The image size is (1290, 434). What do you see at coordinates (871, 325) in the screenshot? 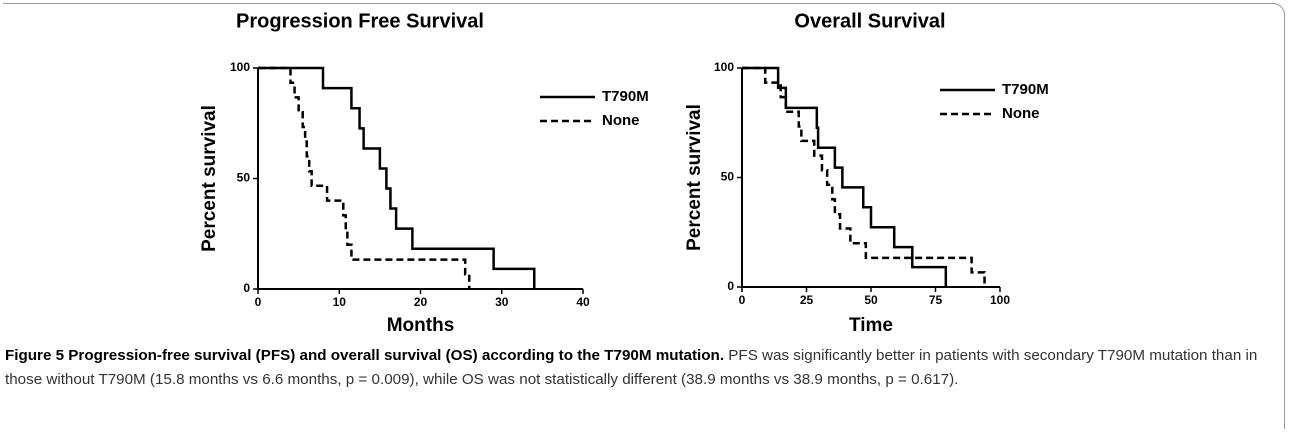
I see `x-axis-label: Time` at bounding box center [871, 325].